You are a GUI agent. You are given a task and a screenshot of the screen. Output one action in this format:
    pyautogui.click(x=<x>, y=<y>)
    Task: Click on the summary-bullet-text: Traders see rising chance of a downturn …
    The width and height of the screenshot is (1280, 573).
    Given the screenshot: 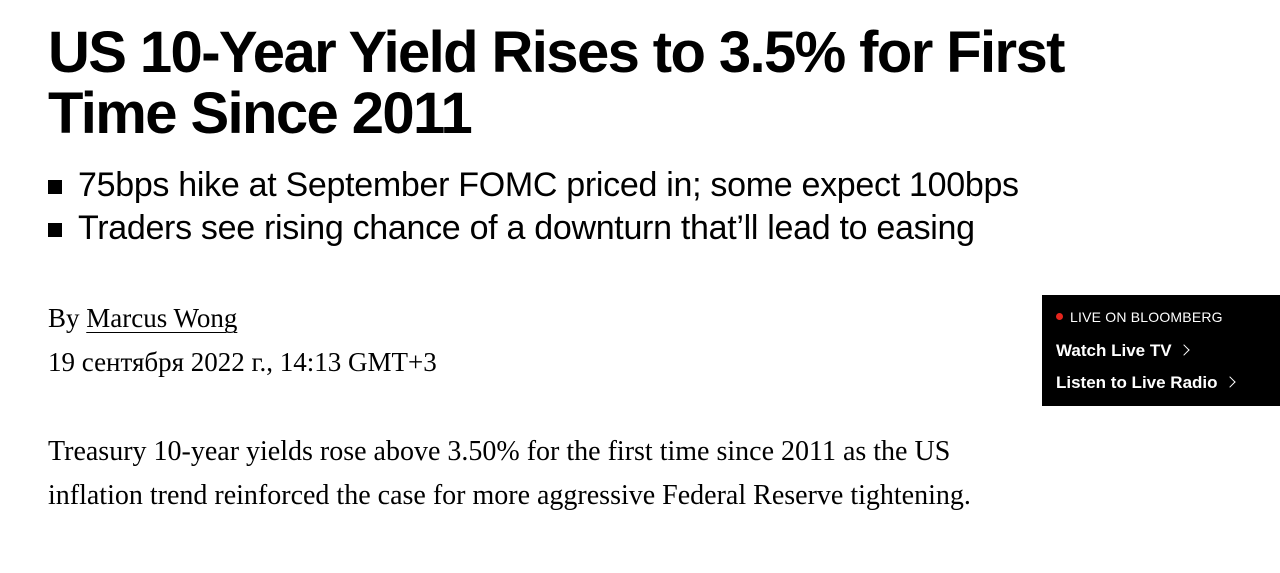 What is the action you would take?
    pyautogui.click(x=526, y=228)
    